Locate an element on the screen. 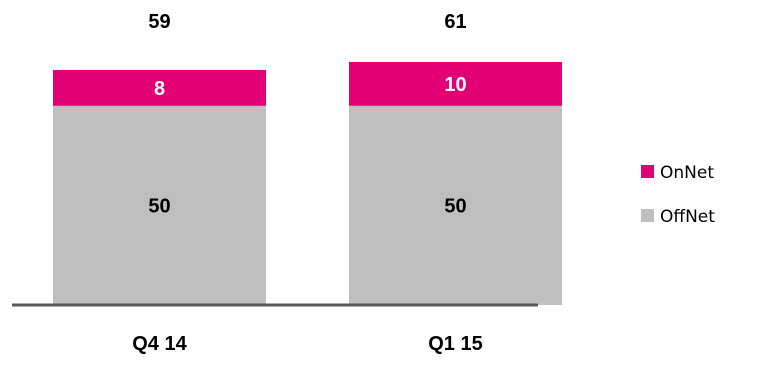 This screenshot has height=371, width=765. data-label-onnet-2: 10 is located at coordinates (455, 85).